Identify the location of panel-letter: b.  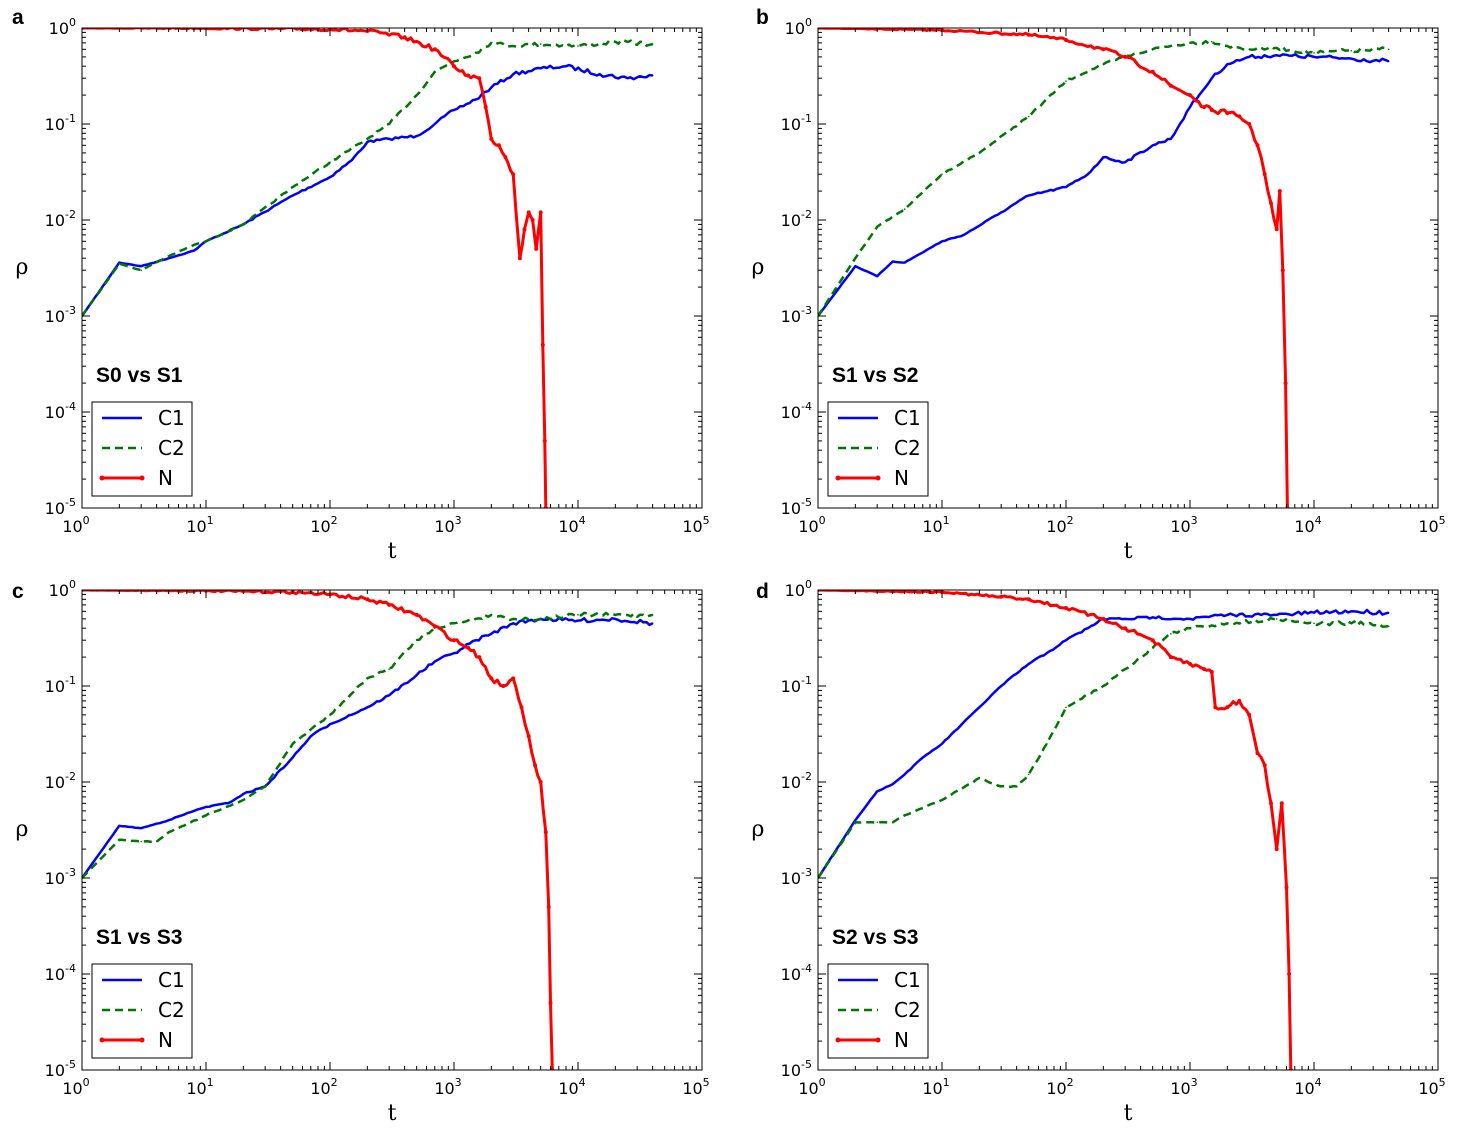
(762, 17).